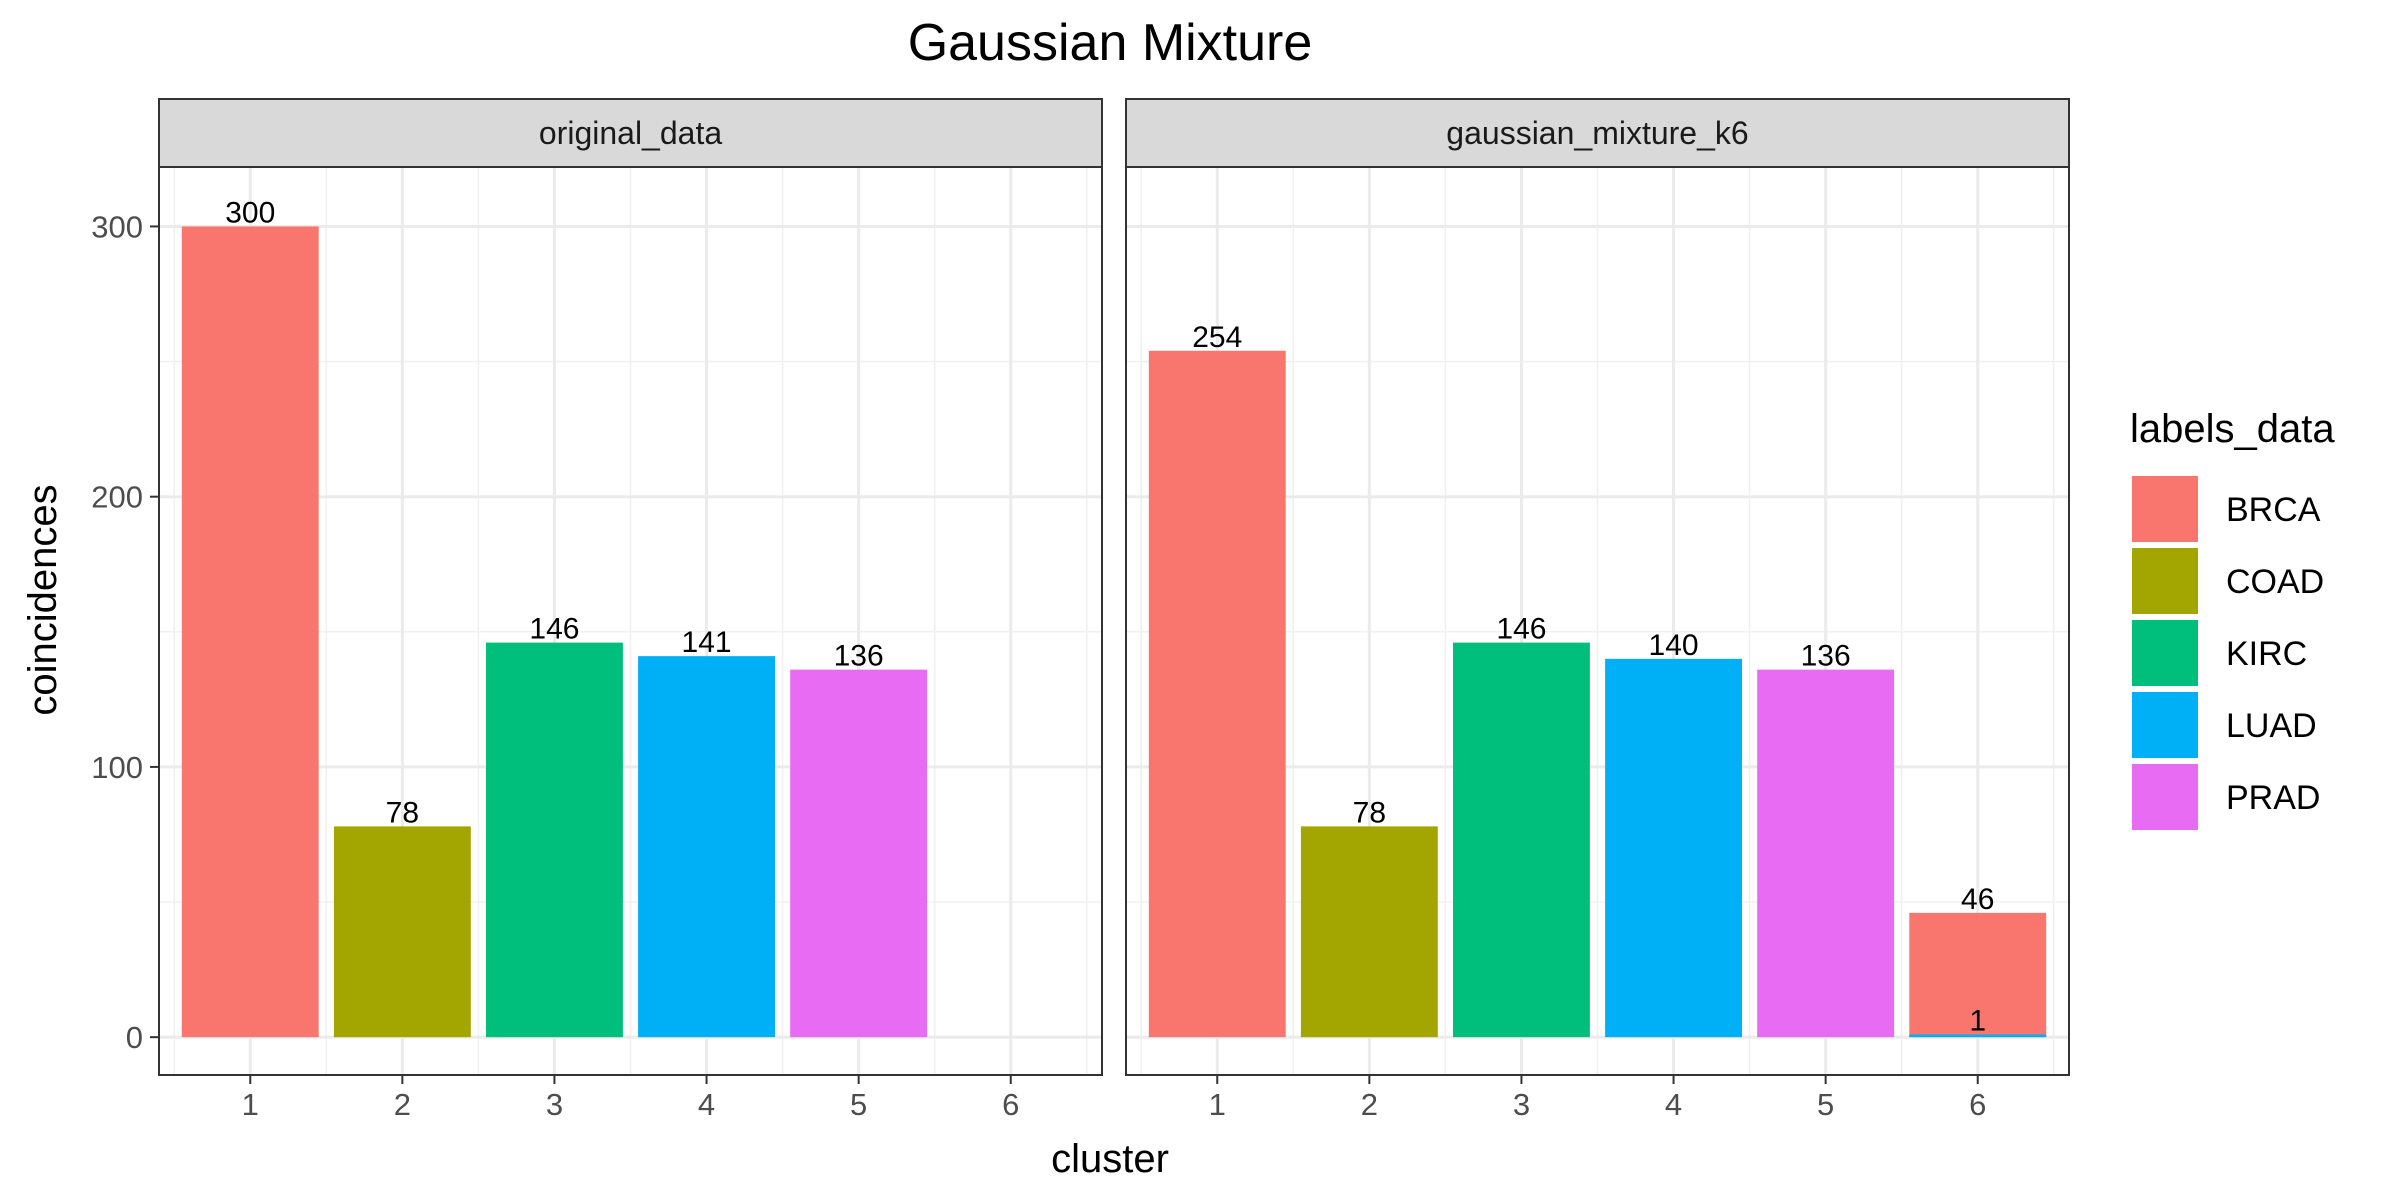  What do you see at coordinates (1977, 1020) in the screenshot?
I see `data-label: 1` at bounding box center [1977, 1020].